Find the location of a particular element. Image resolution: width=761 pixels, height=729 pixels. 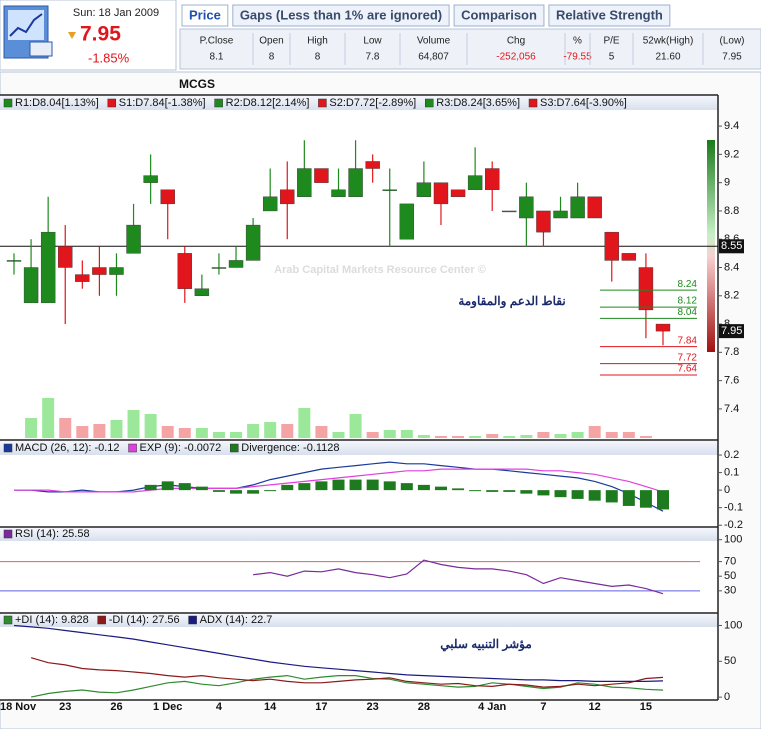

x-tick-label: 4 Jan is located at coordinates (492, 707).